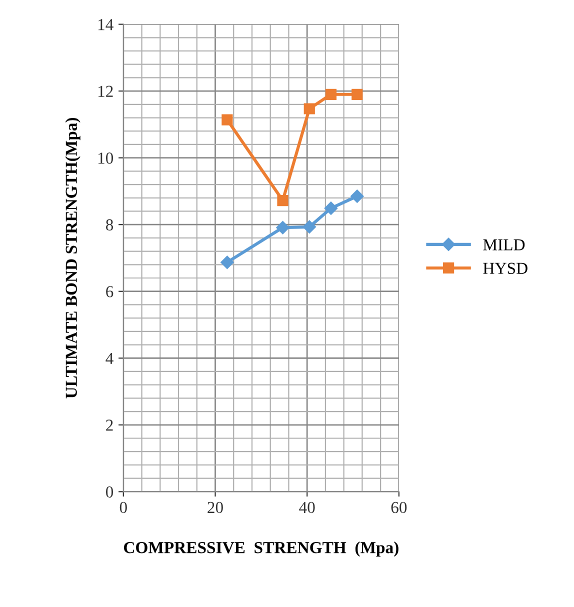 The width and height of the screenshot is (574, 607). Describe the element at coordinates (110, 492) in the screenshot. I see `y-tick-label: 0` at that location.